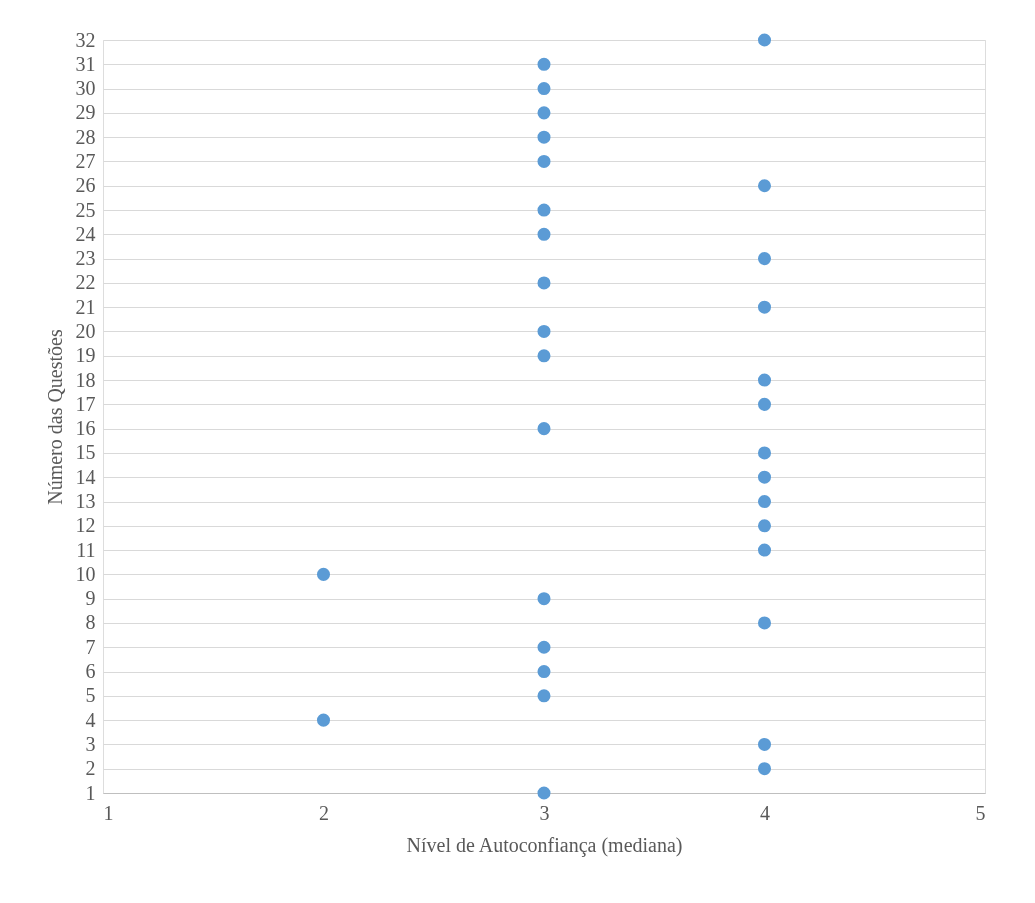 The width and height of the screenshot is (1035, 903). What do you see at coordinates (85, 258) in the screenshot?
I see `y-tick-label: 23` at bounding box center [85, 258].